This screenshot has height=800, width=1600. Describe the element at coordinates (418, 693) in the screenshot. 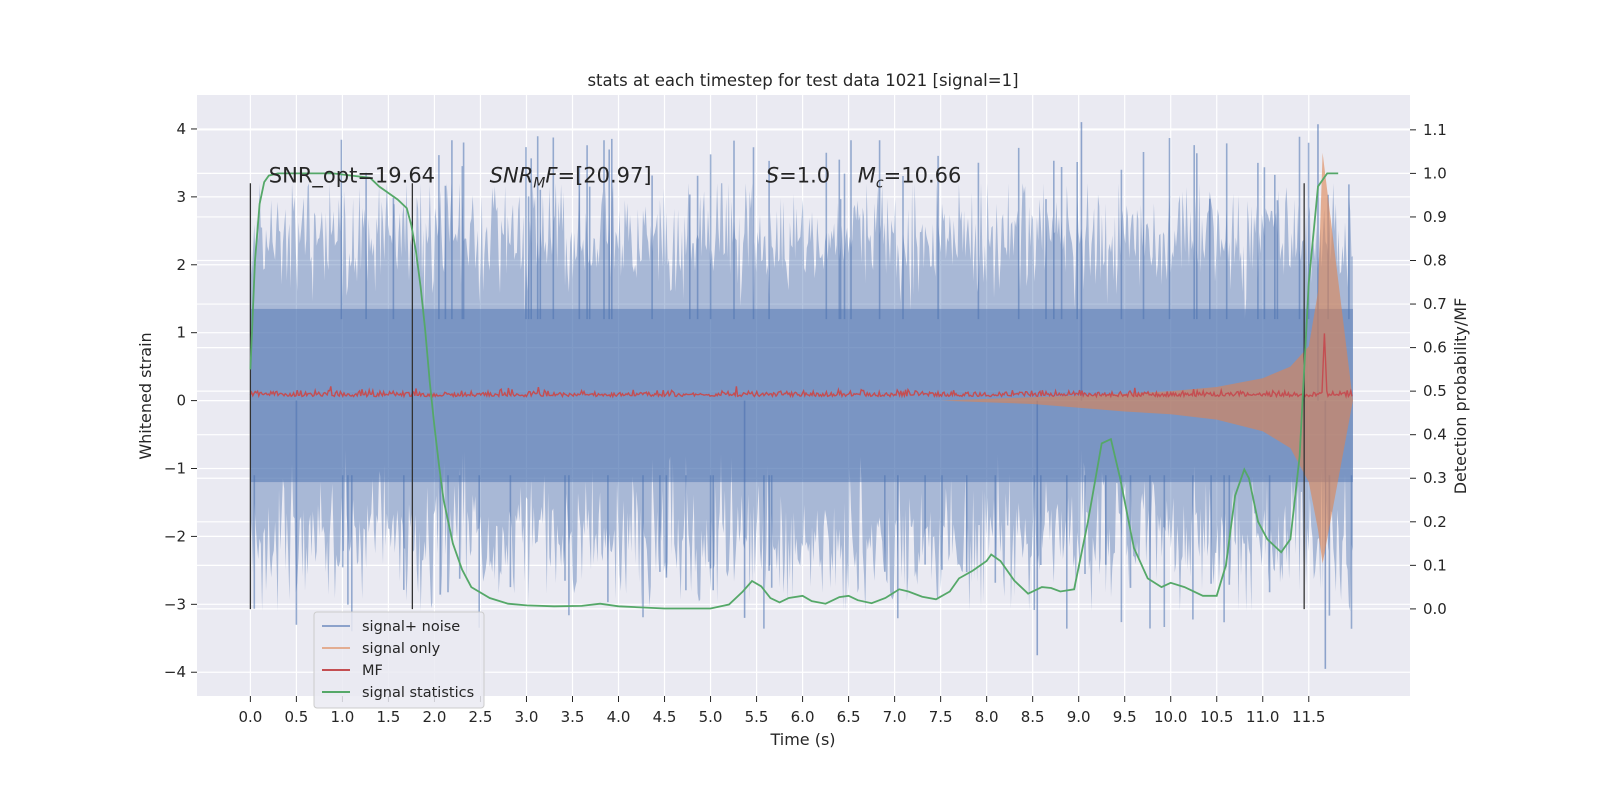

I see `legend-label: signal statistics` at that location.